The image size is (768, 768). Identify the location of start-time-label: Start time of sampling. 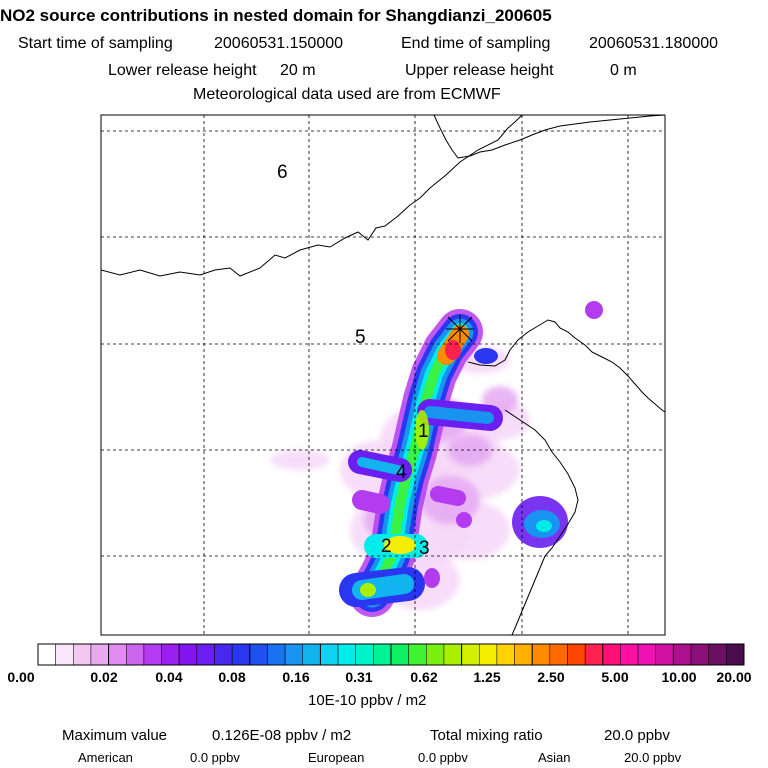
(95, 43).